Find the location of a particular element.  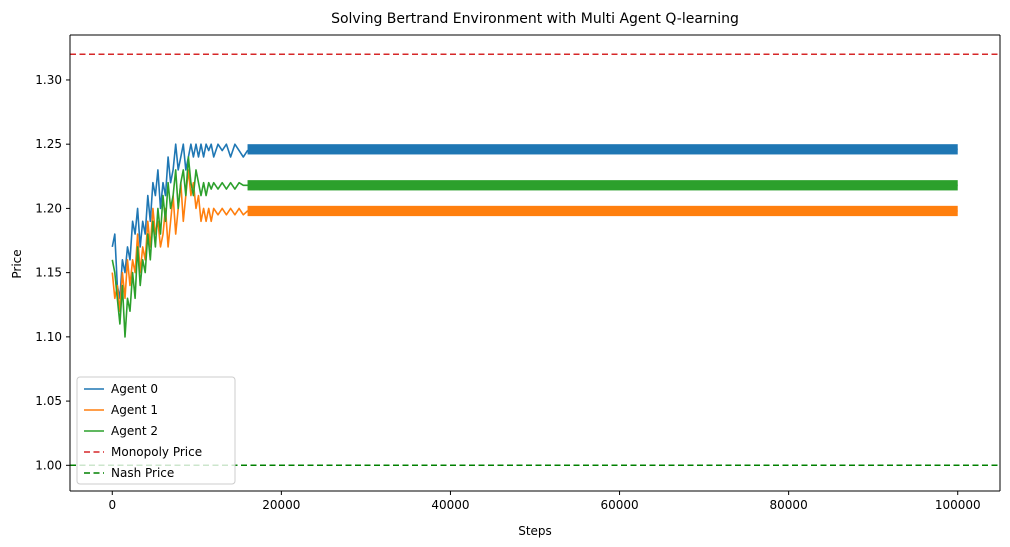

x-tick-label: 20000 is located at coordinates (281, 505).